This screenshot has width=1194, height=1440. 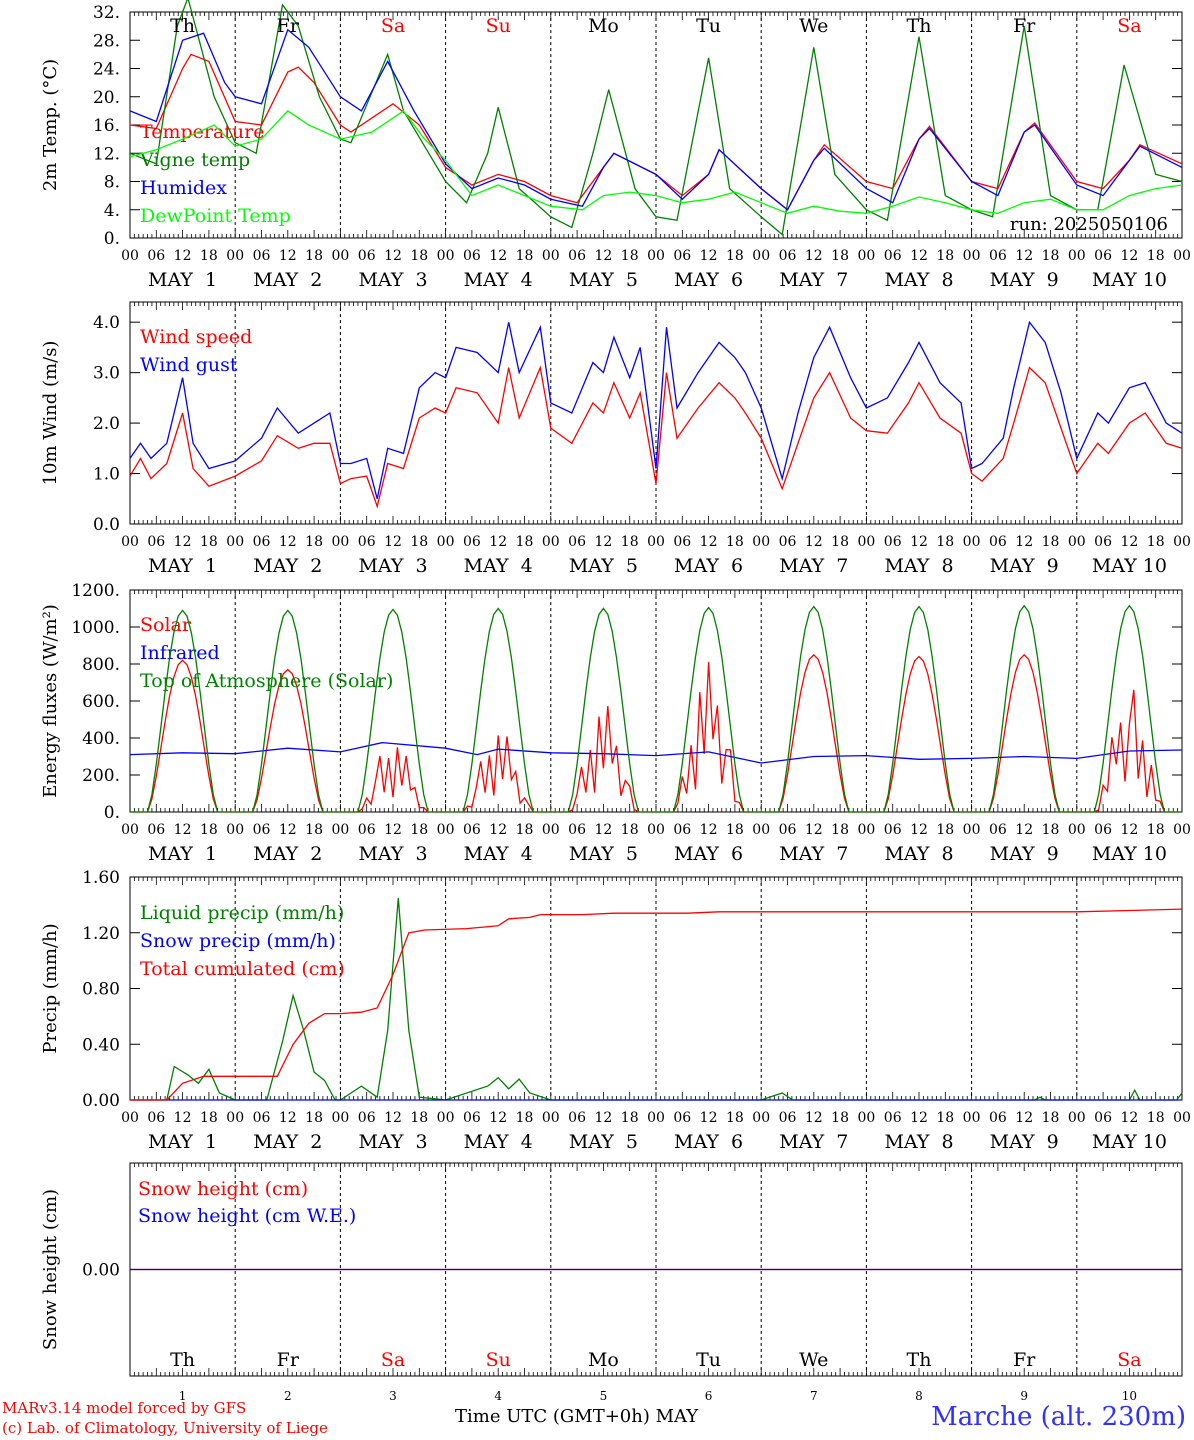 I want to click on time-axis-title: Time UTC (GMT+0h) MAY, so click(x=577, y=1416).